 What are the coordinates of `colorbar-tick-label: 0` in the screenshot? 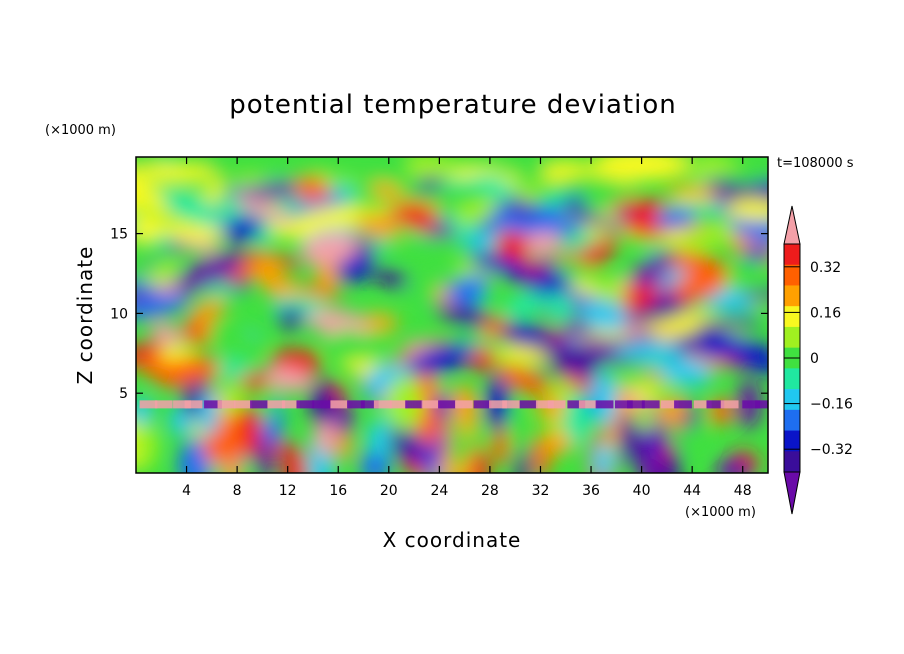 It's located at (814, 359).